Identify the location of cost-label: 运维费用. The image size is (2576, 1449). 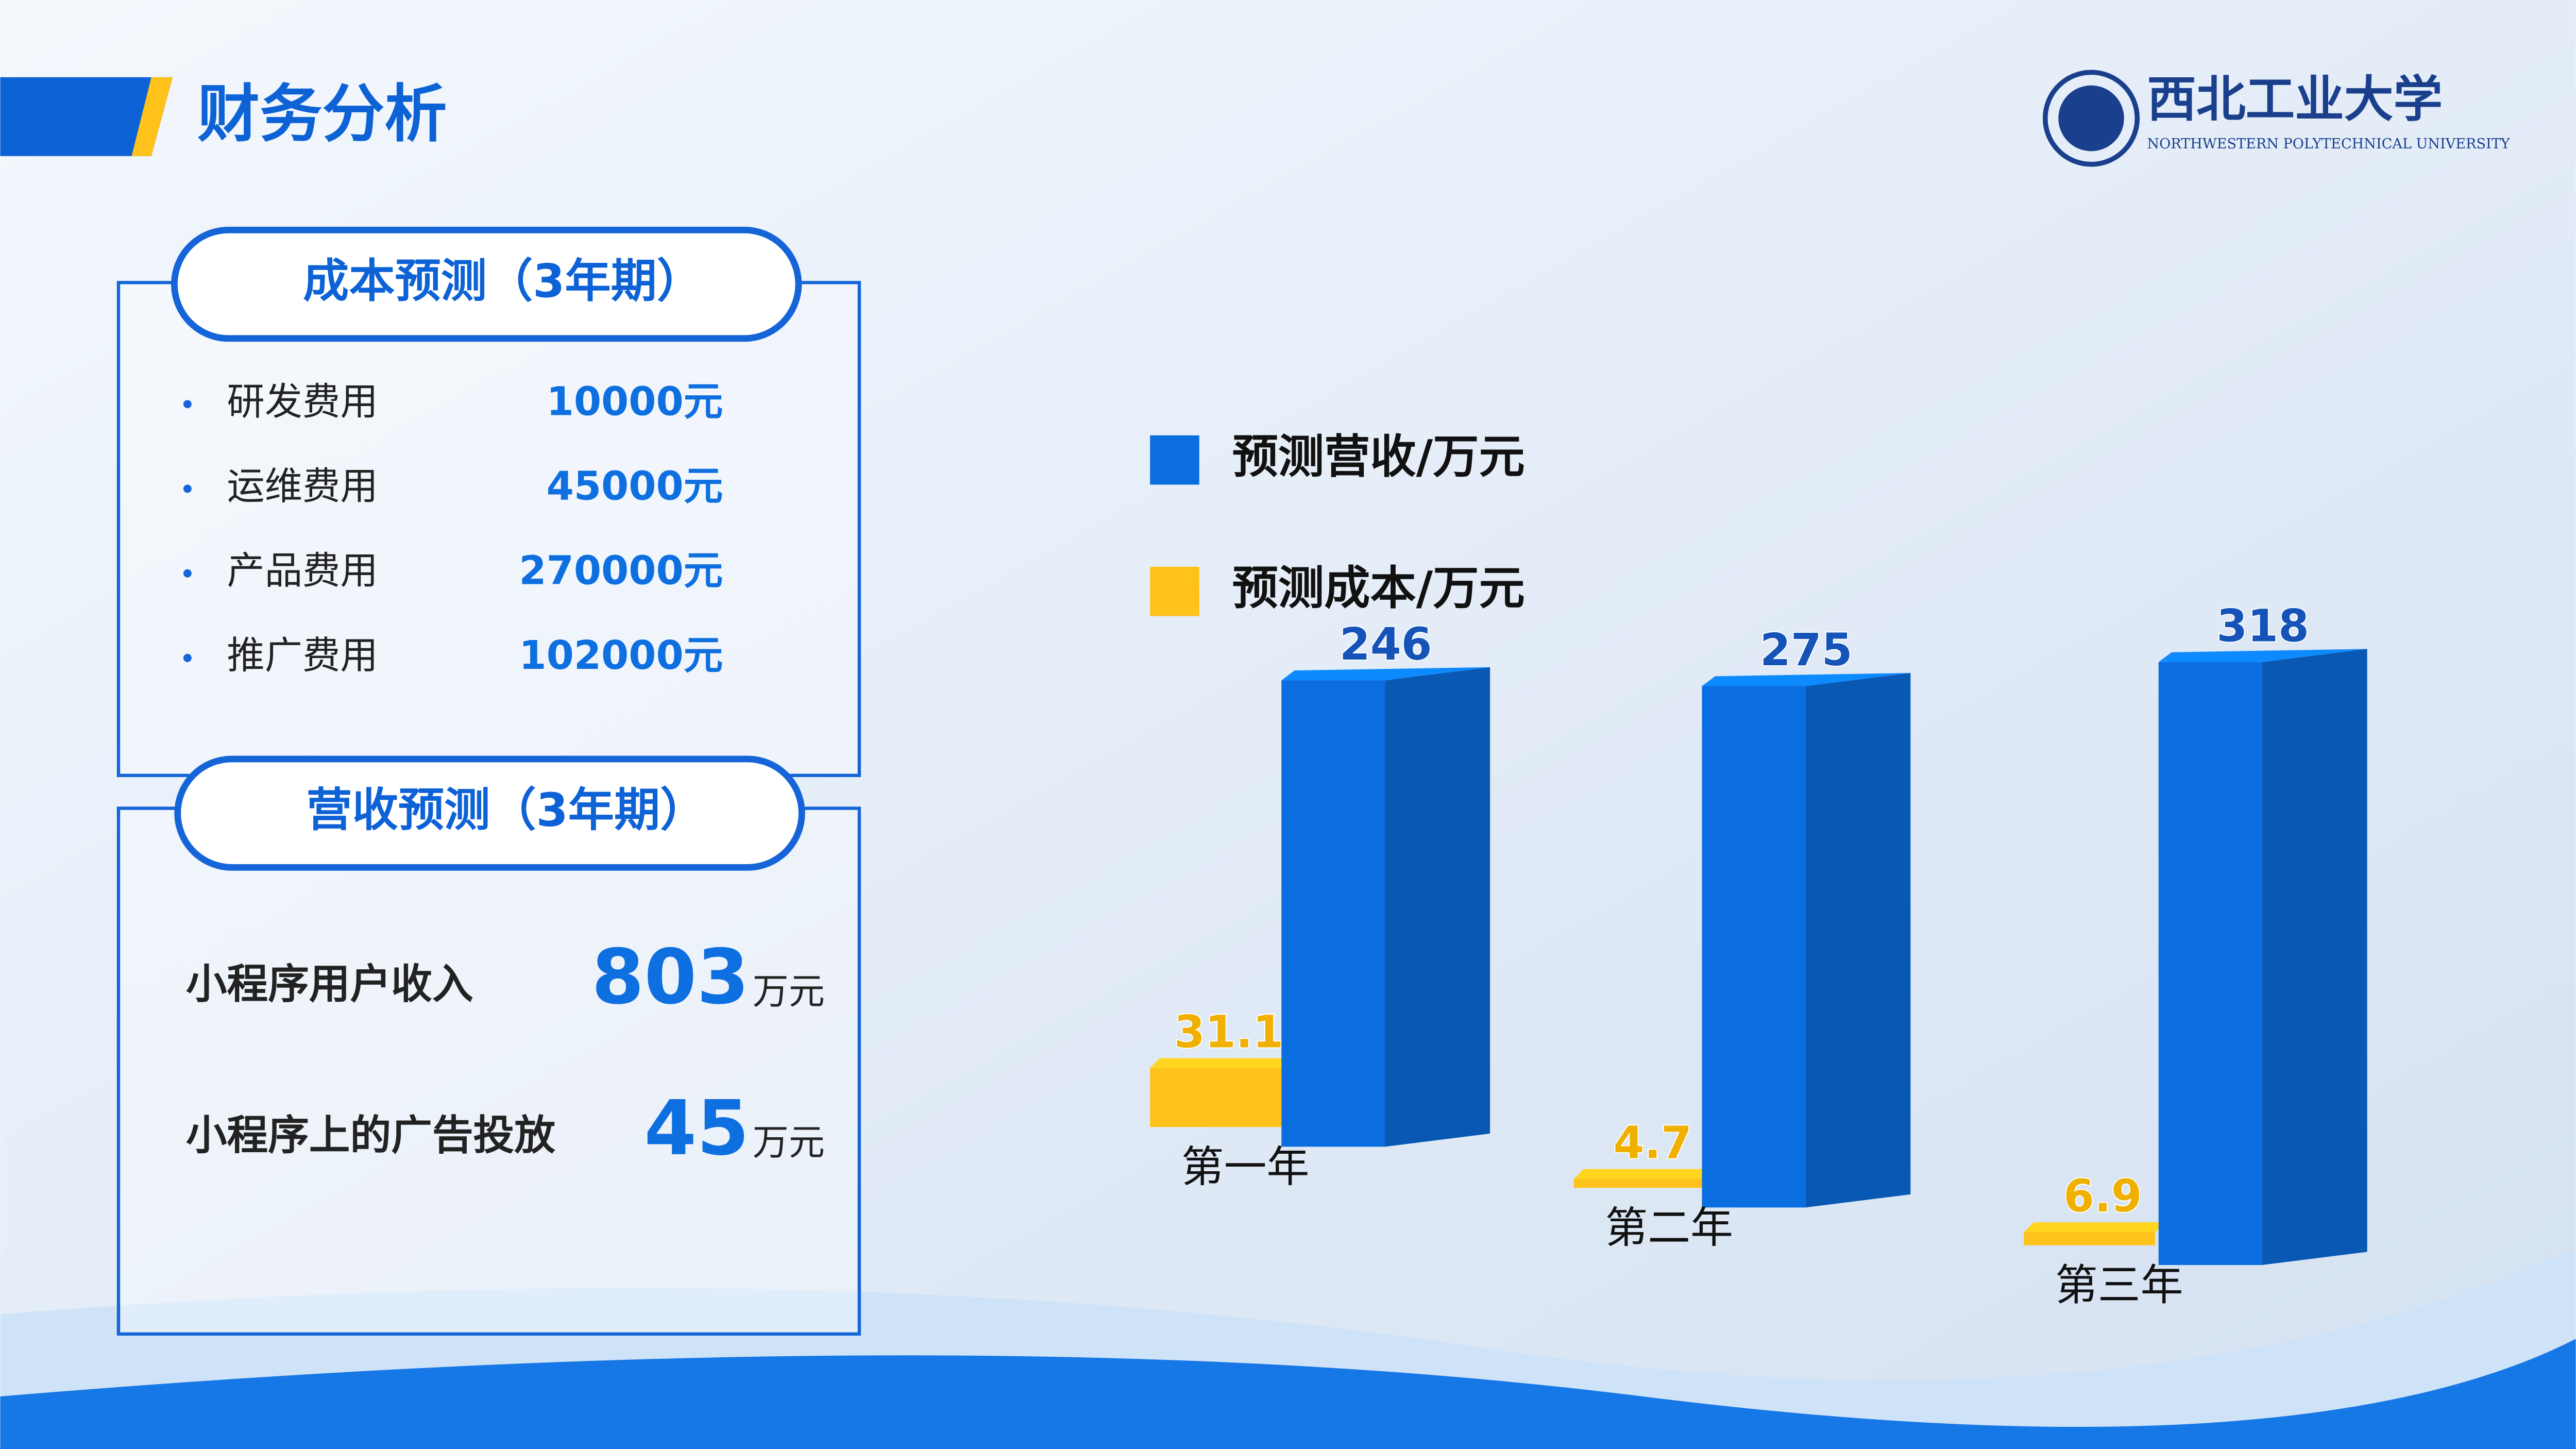
(302, 487).